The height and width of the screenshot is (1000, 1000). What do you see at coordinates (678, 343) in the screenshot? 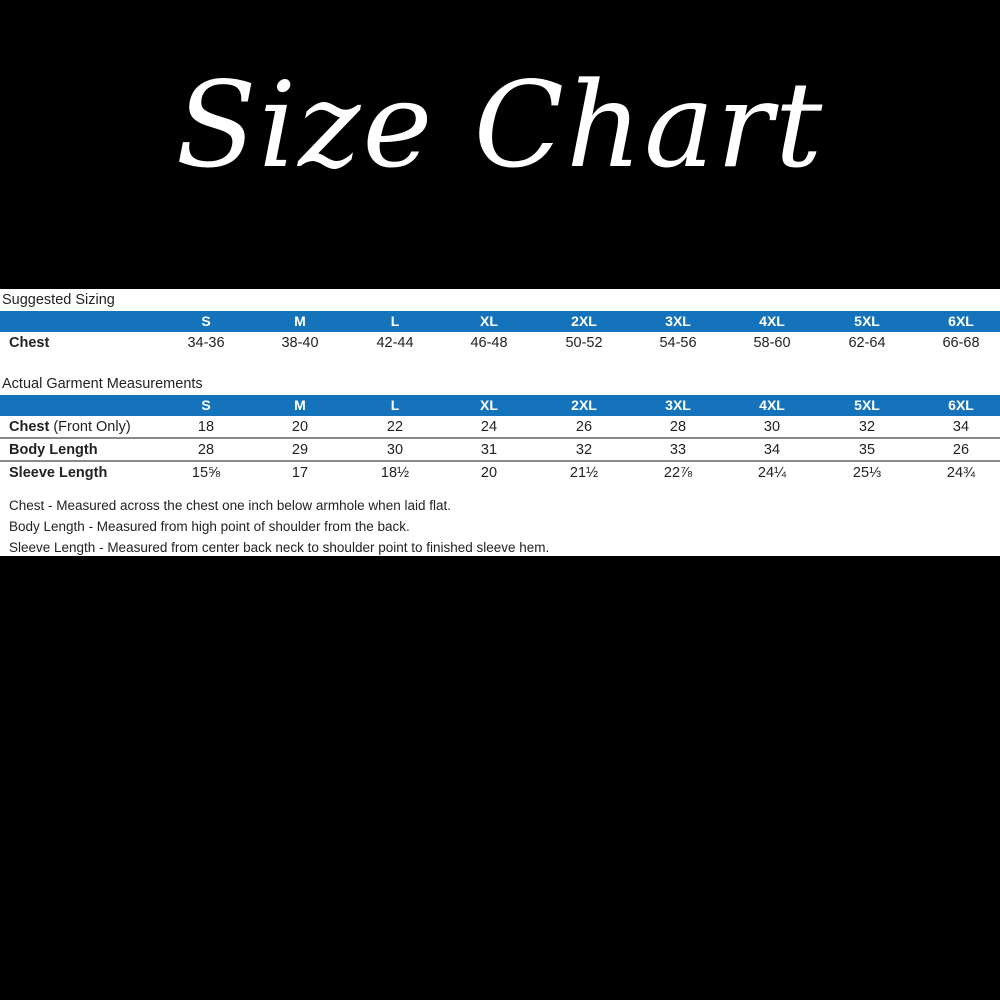
I see `table-cell: 54-56` at bounding box center [678, 343].